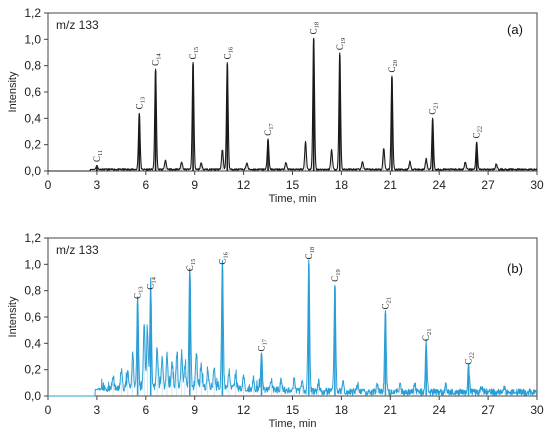 This screenshot has height=440, width=550. I want to click on panel-label: (a), so click(515, 29).